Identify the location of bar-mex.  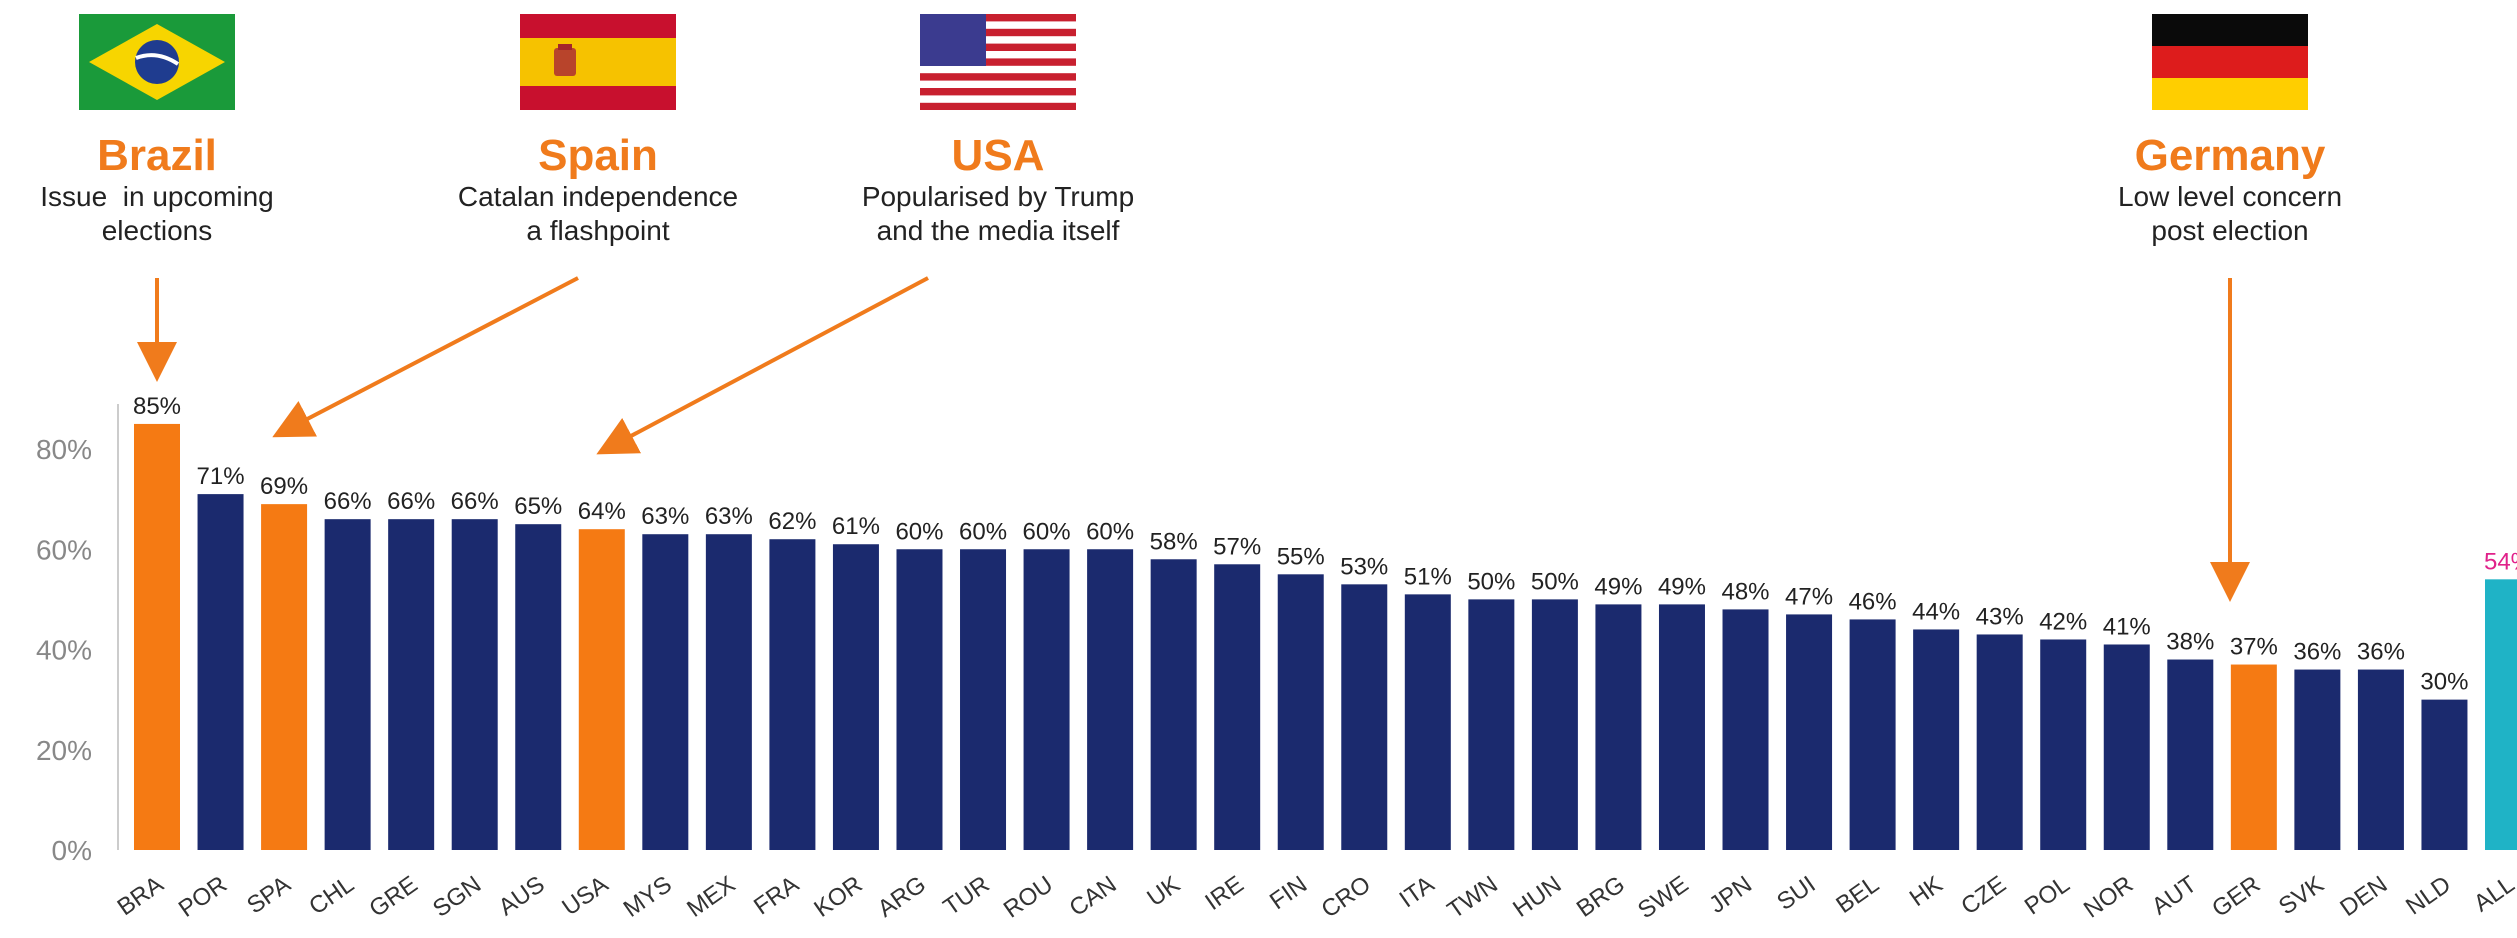
(728, 692).